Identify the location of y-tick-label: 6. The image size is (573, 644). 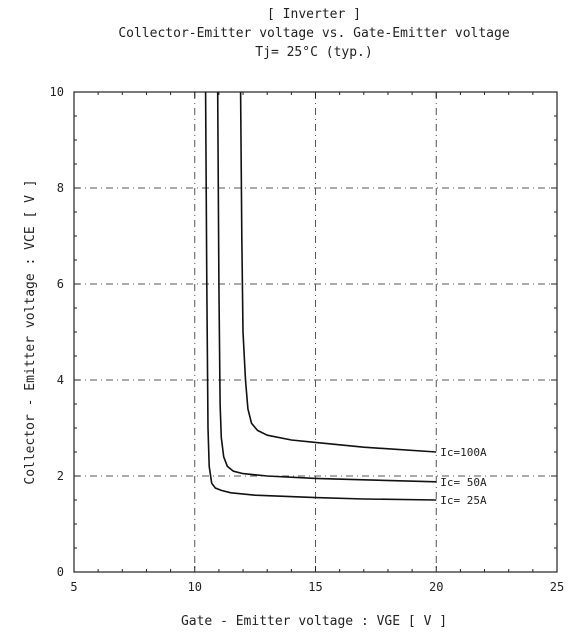
(60, 284).